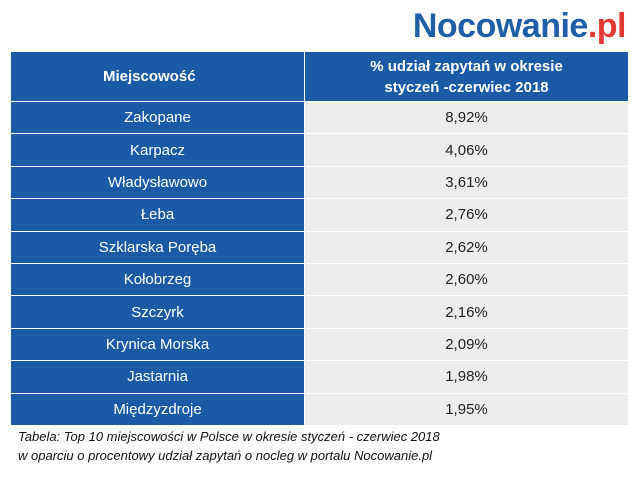  I want to click on city-cell: Szczyrk, so click(158, 312).